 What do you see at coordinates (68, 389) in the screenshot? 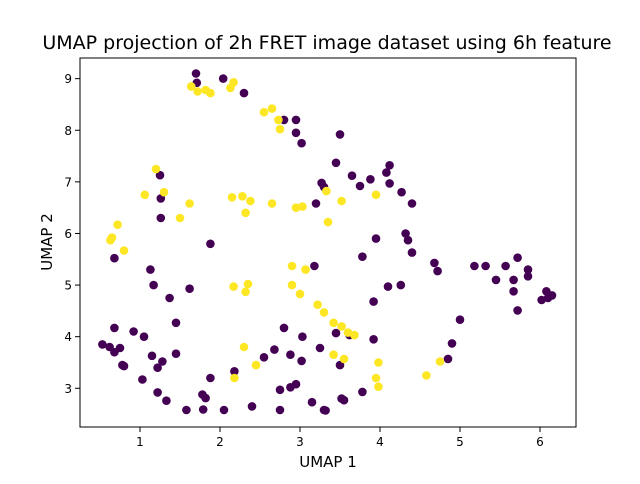
I see `y-tick-label-0: 3` at bounding box center [68, 389].